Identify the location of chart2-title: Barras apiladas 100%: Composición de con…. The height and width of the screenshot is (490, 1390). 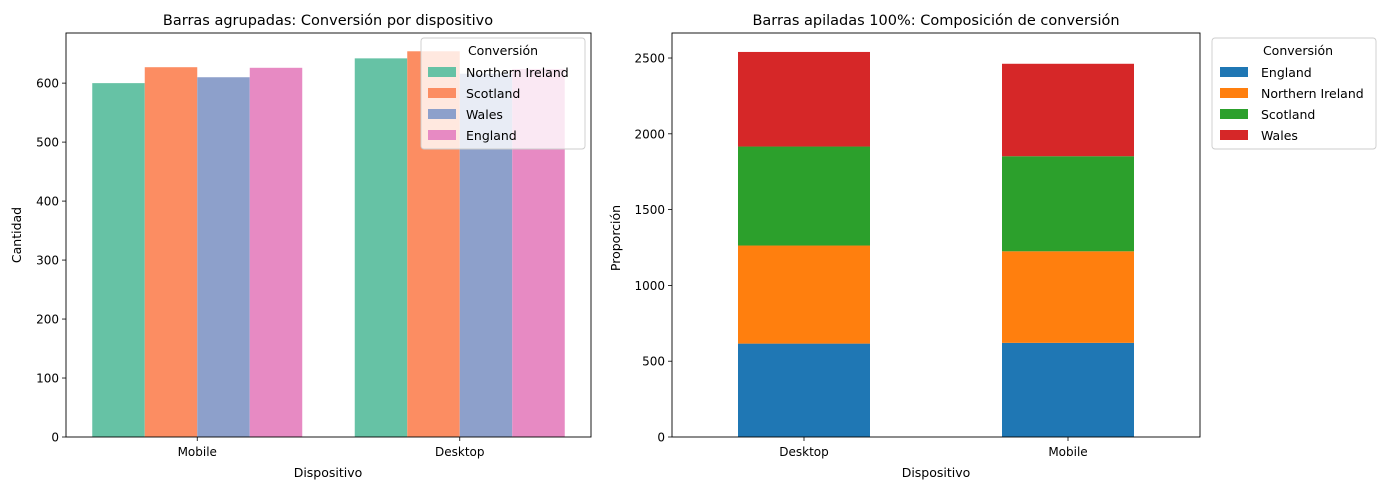
(935, 21).